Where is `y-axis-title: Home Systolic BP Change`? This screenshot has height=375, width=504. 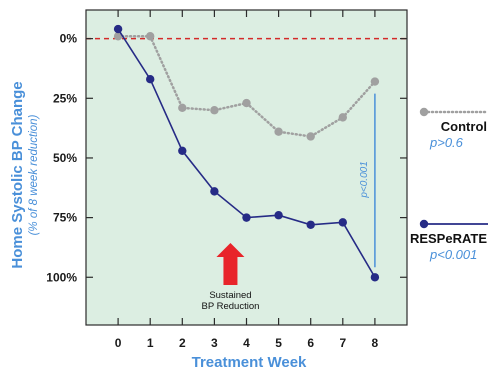 y-axis-title: Home Systolic BP Change is located at coordinates (17, 174).